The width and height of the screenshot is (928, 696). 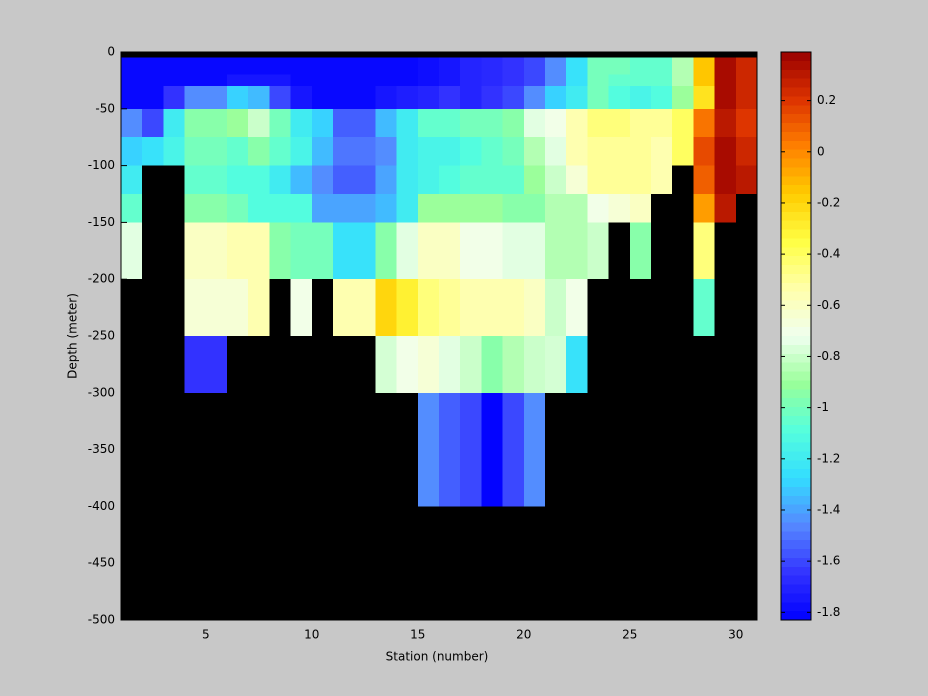 I want to click on x-axis-label: Station (number), so click(x=437, y=657).